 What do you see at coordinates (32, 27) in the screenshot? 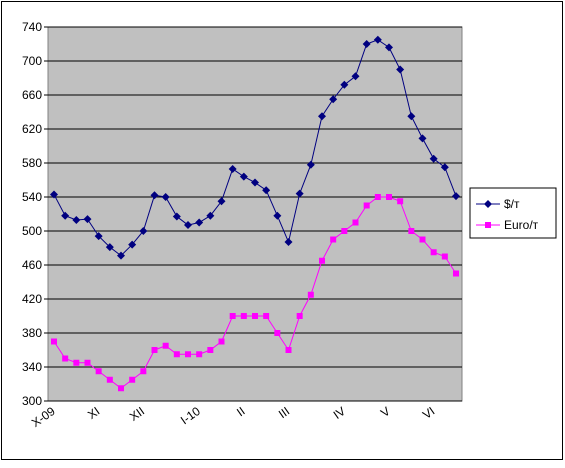
I see `y-tick-label: 740` at bounding box center [32, 27].